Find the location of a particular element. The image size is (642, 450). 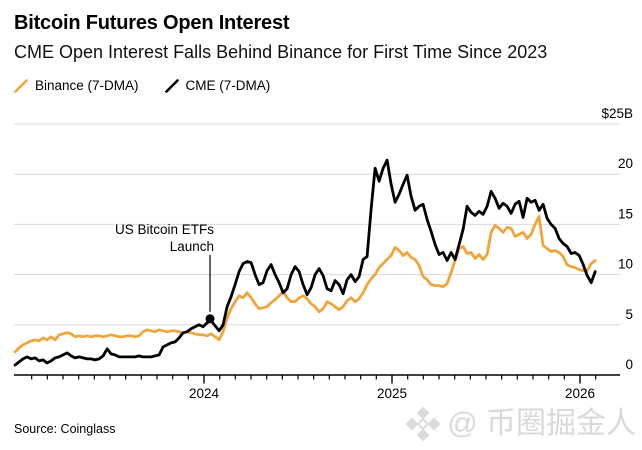

y-axis-label: 0 is located at coordinates (629, 364).